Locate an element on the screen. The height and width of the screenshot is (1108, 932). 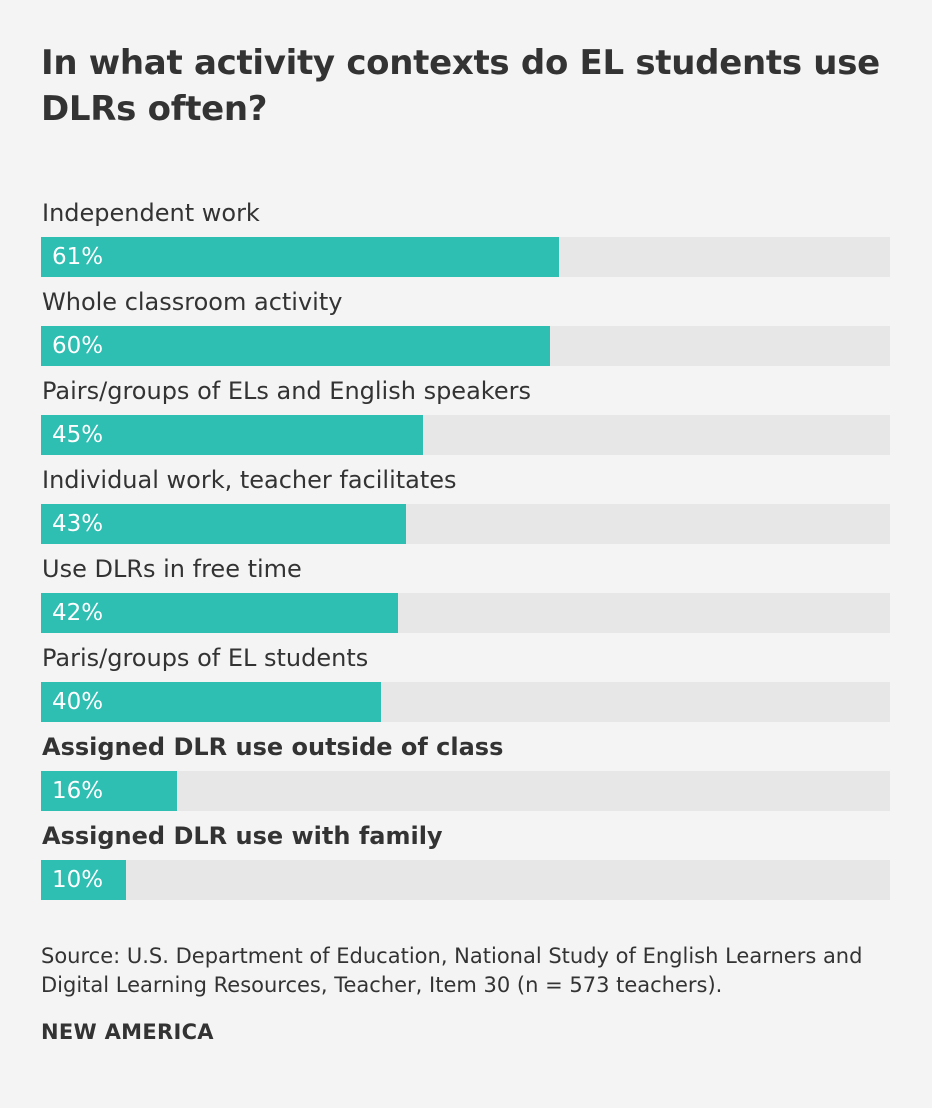
bar-row: Use DLRs in free time 42% is located at coordinates (465, 595).